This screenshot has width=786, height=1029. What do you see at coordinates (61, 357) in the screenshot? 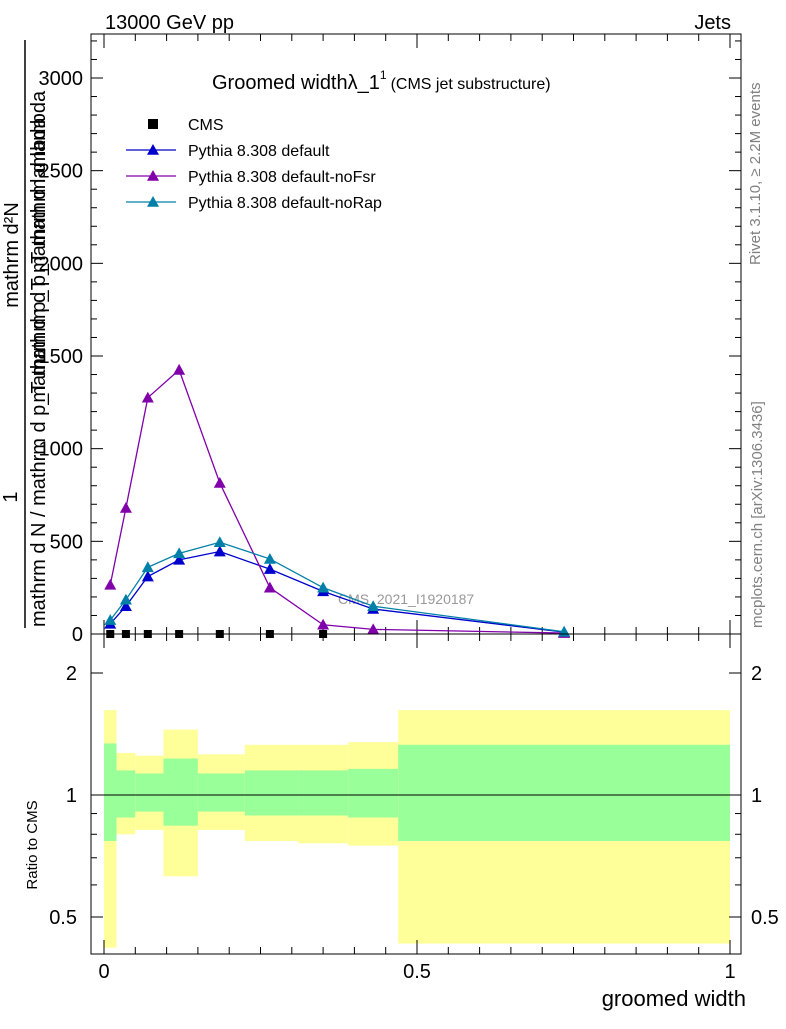
I see `y-tick-label: 1500` at bounding box center [61, 357].